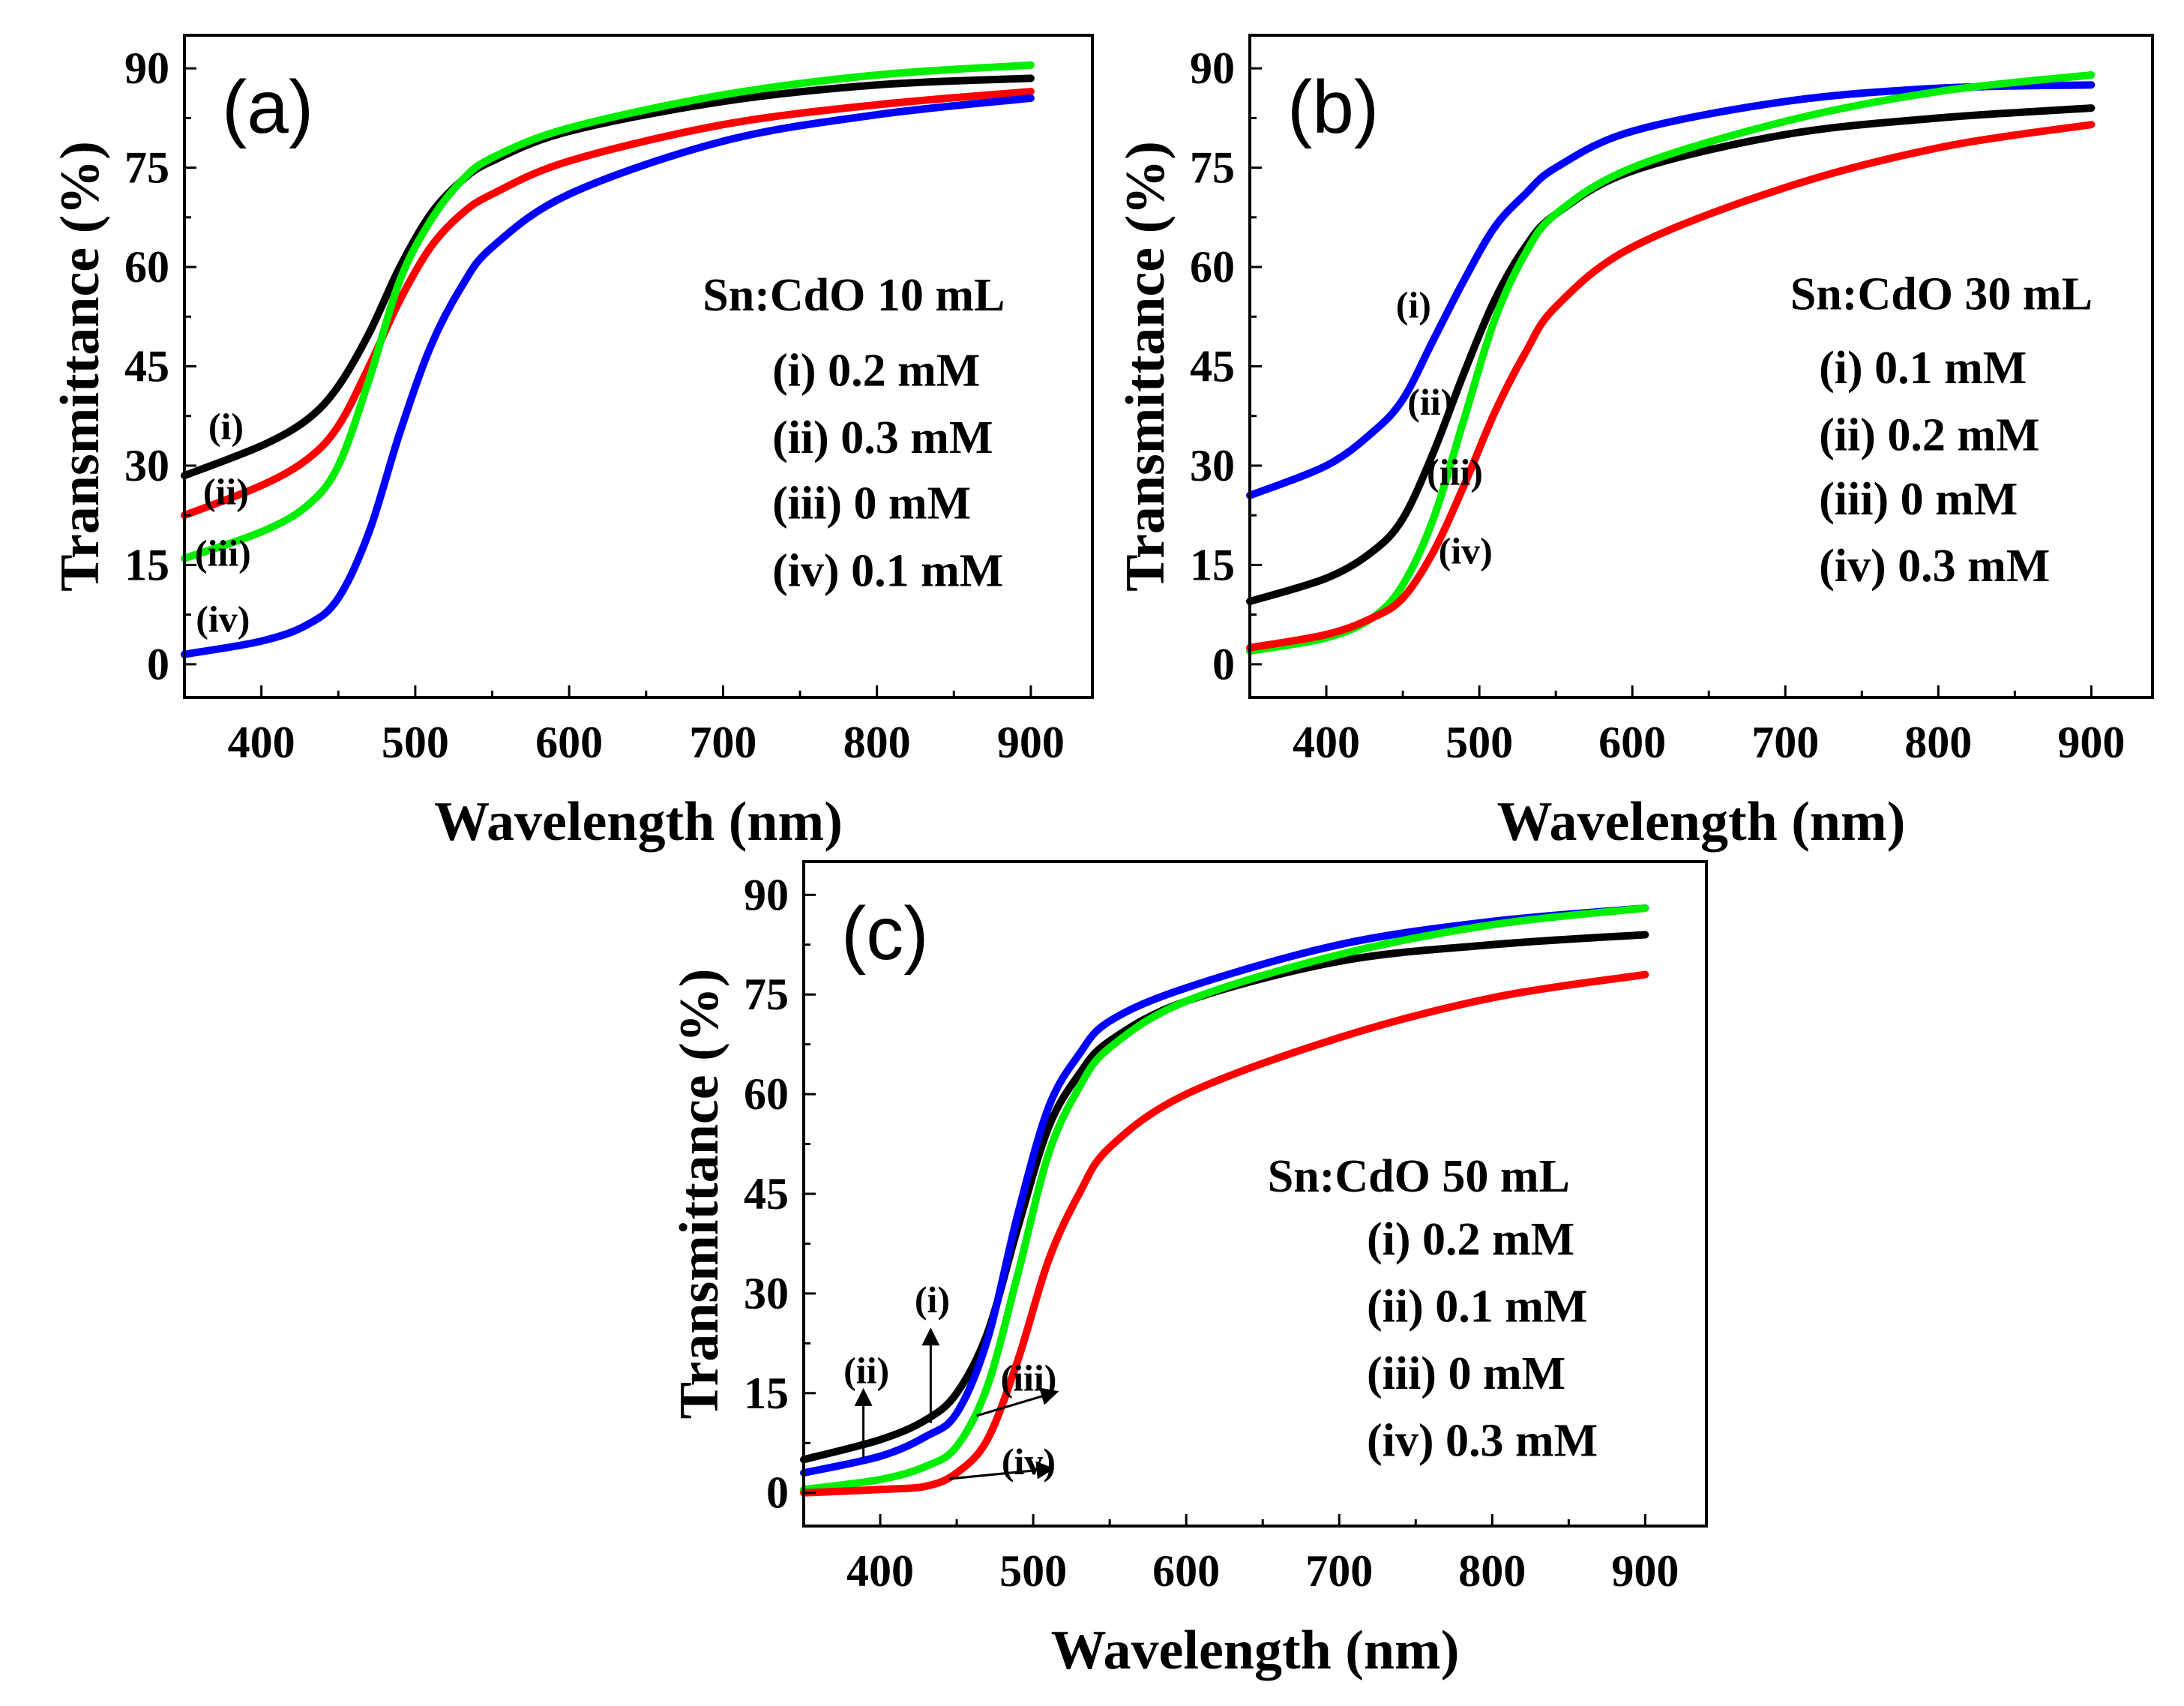 This screenshot has width=2184, height=1706. What do you see at coordinates (1923, 368) in the screenshot?
I see `legend-entry: (i) 0.1 mM` at bounding box center [1923, 368].